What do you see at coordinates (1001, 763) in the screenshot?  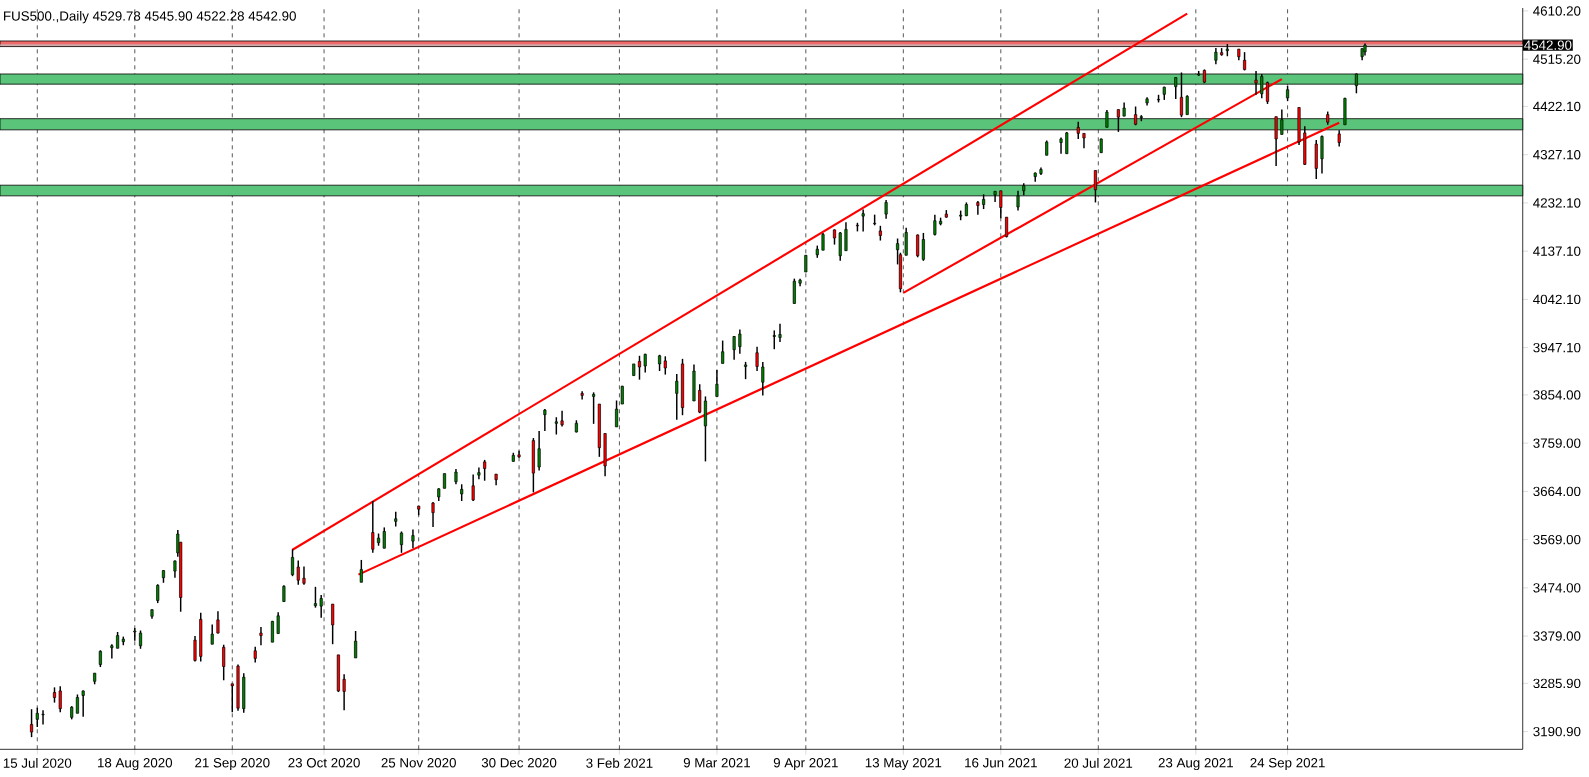 I see `x-tick-label: 16 Jun 2021` at bounding box center [1001, 763].